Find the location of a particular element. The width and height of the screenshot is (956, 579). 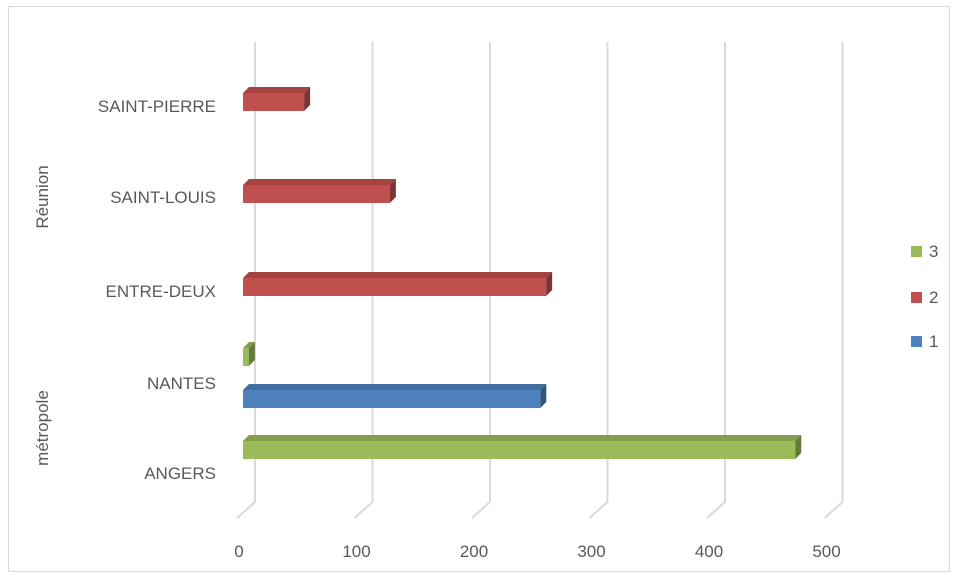

legend: 3 2 1 is located at coordinates (924, 296).